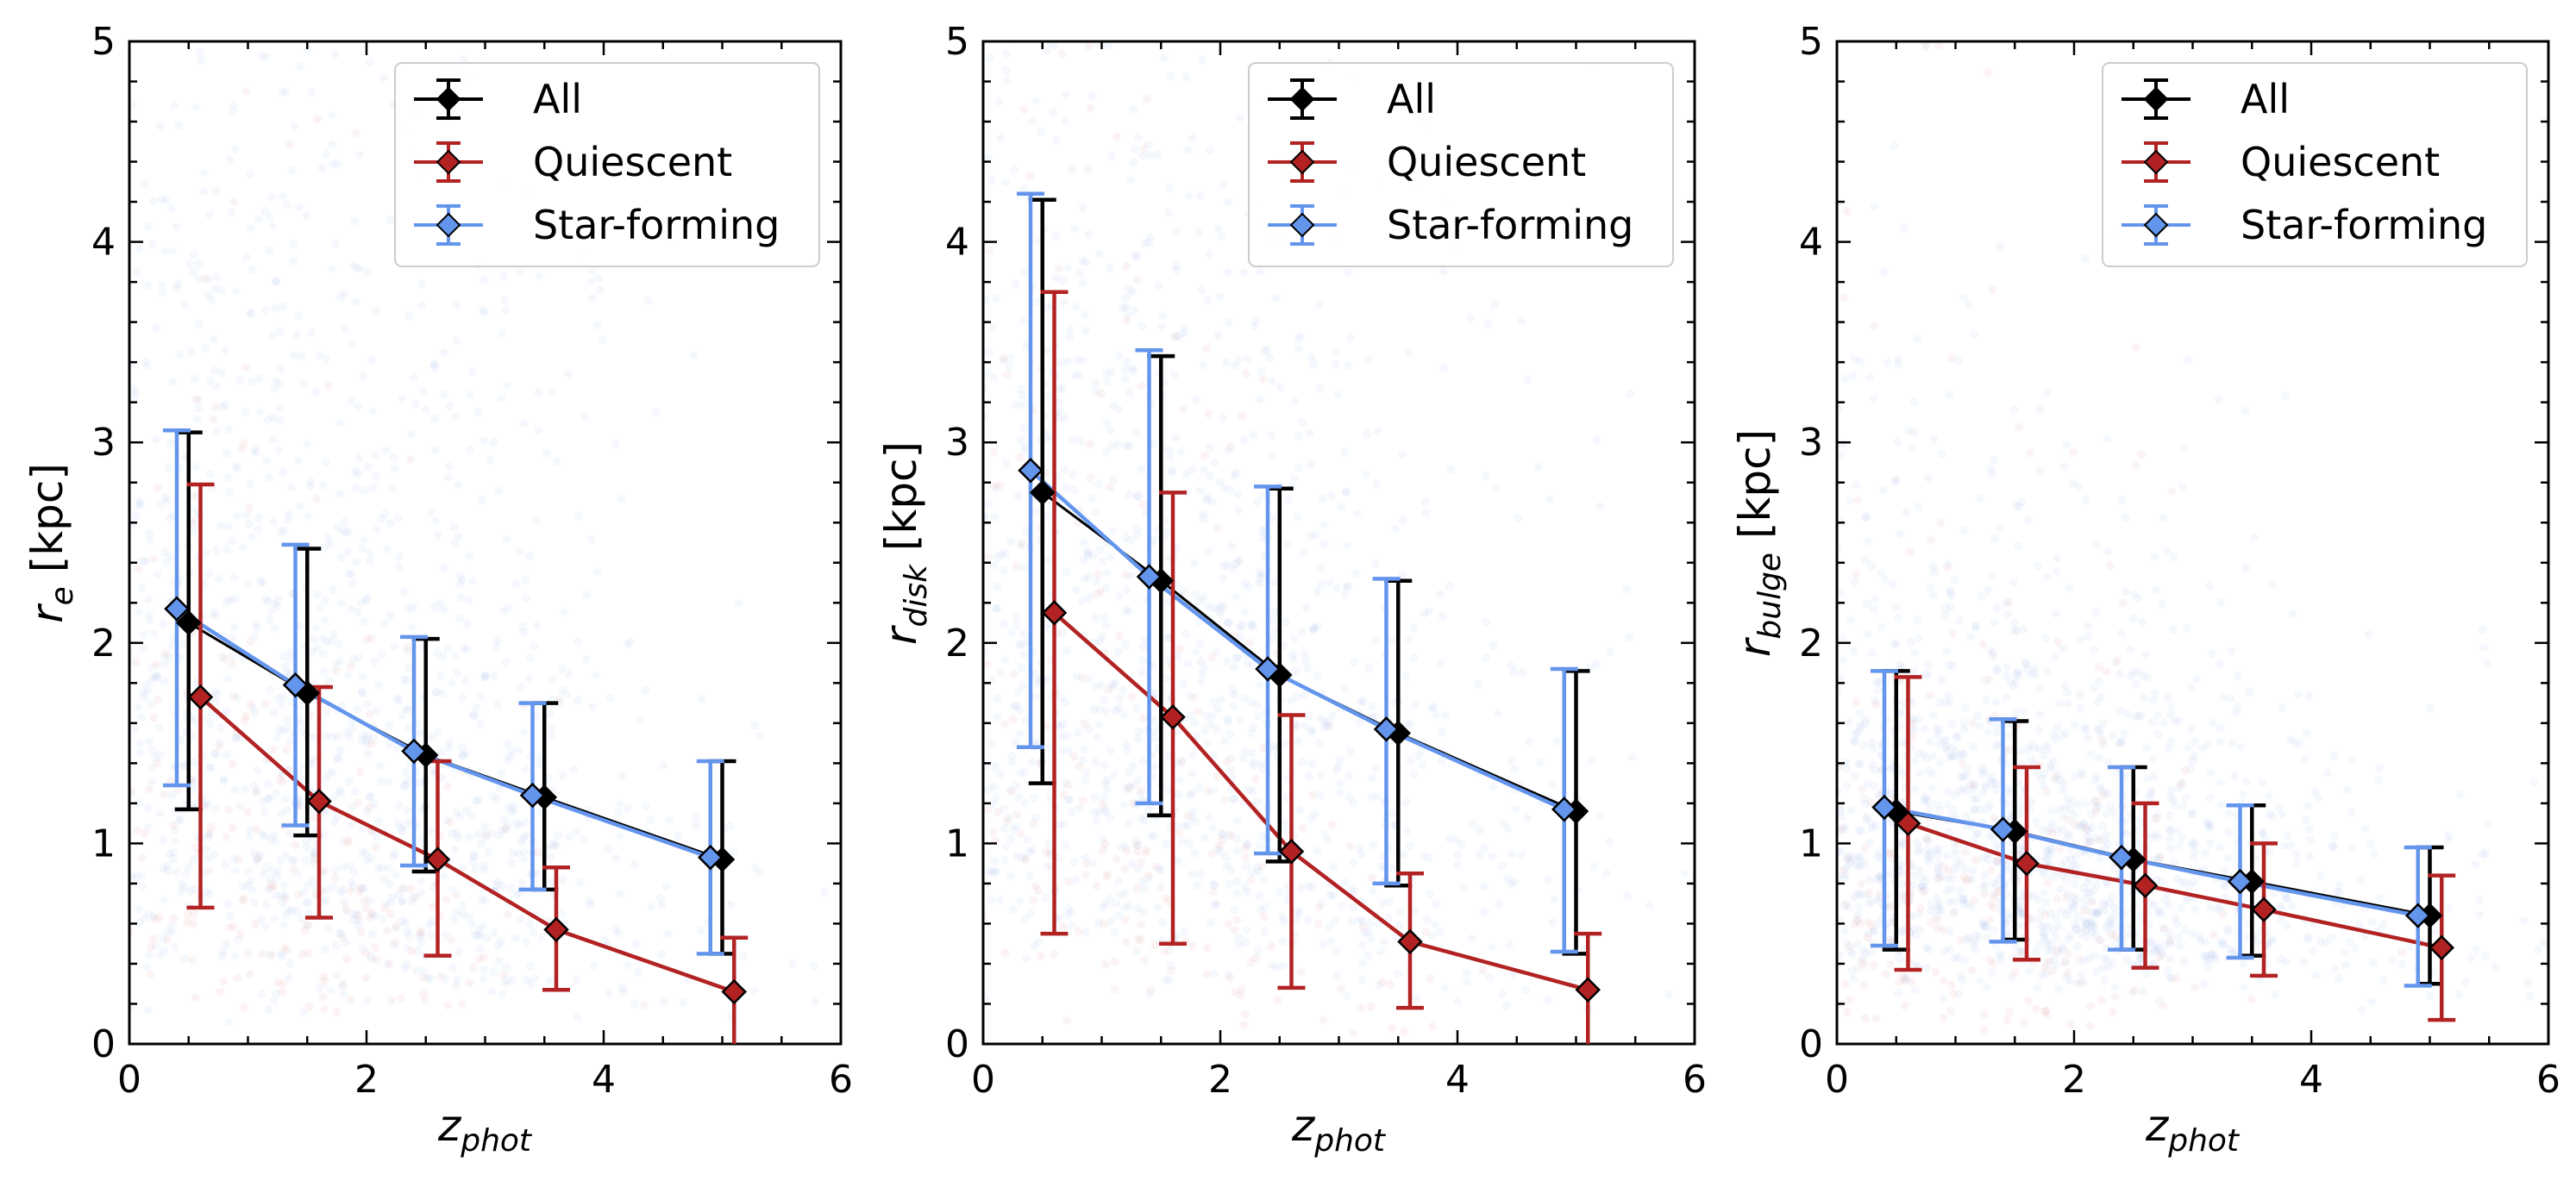 The width and height of the screenshot is (2576, 1181). I want to click on data-point-star-forming, so click(1031, 471).